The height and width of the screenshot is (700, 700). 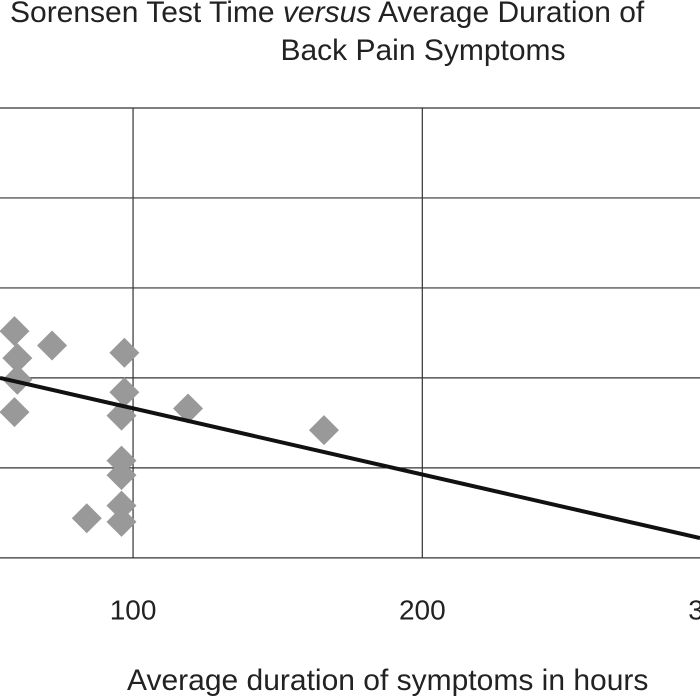 What do you see at coordinates (694, 609) in the screenshot?
I see `x-tick-label: 300` at bounding box center [694, 609].